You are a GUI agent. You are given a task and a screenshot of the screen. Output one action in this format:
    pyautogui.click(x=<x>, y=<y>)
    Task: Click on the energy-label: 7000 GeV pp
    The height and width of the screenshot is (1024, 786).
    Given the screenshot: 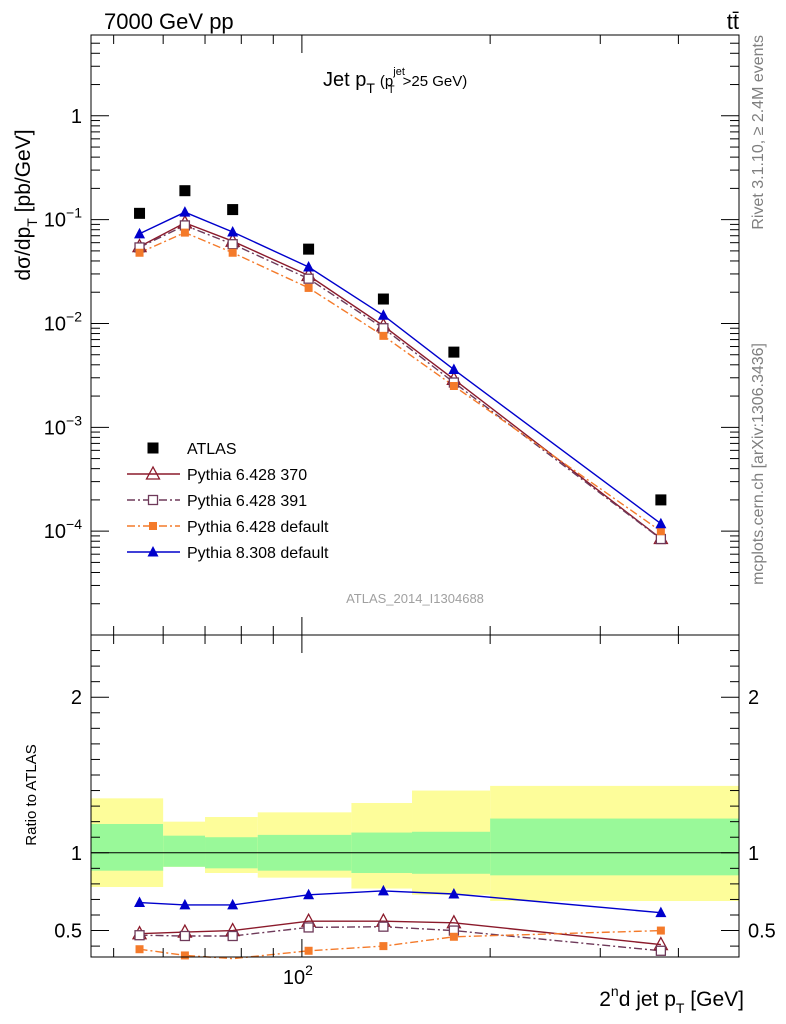 What is the action you would take?
    pyautogui.click(x=169, y=21)
    